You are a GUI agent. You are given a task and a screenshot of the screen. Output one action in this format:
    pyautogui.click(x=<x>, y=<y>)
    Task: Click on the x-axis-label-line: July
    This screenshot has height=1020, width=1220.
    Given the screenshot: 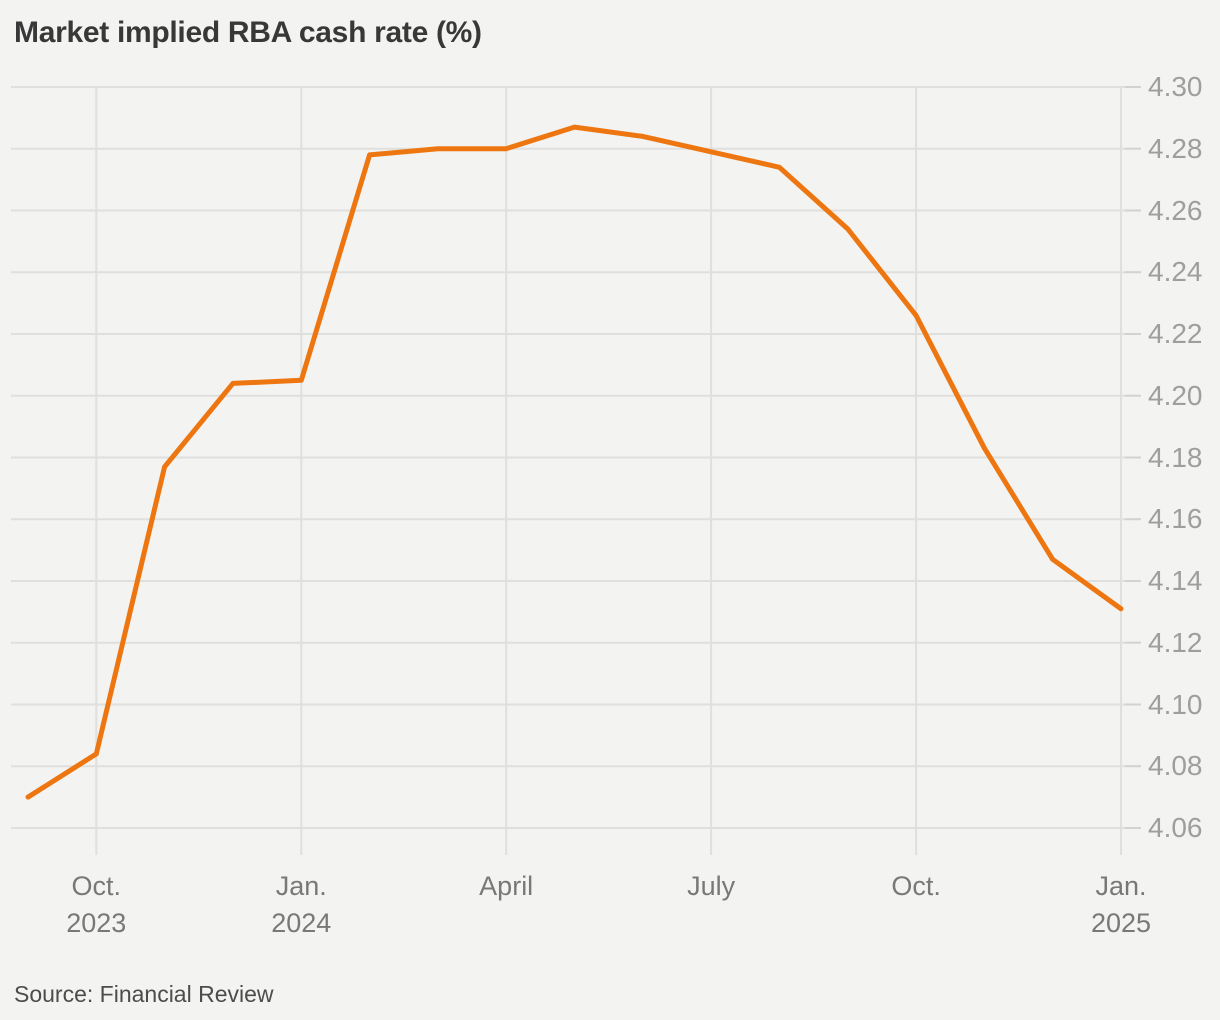 What is the action you would take?
    pyautogui.click(x=711, y=886)
    